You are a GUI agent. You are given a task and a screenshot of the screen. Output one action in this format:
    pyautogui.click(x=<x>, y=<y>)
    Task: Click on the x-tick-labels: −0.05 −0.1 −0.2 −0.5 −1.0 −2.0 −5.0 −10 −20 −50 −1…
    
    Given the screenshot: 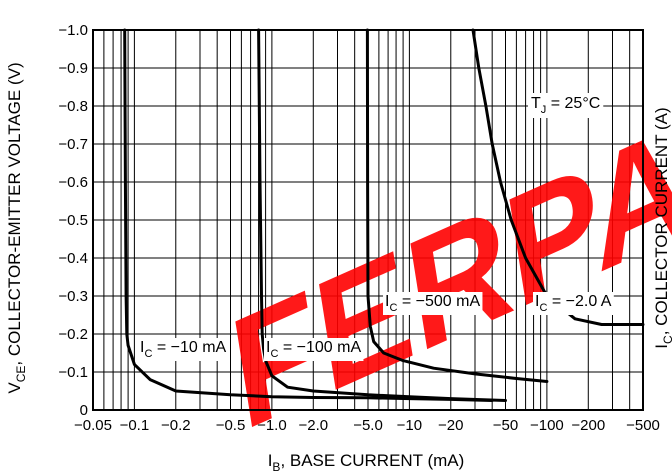 What is the action you would take?
    pyautogui.click(x=367, y=425)
    